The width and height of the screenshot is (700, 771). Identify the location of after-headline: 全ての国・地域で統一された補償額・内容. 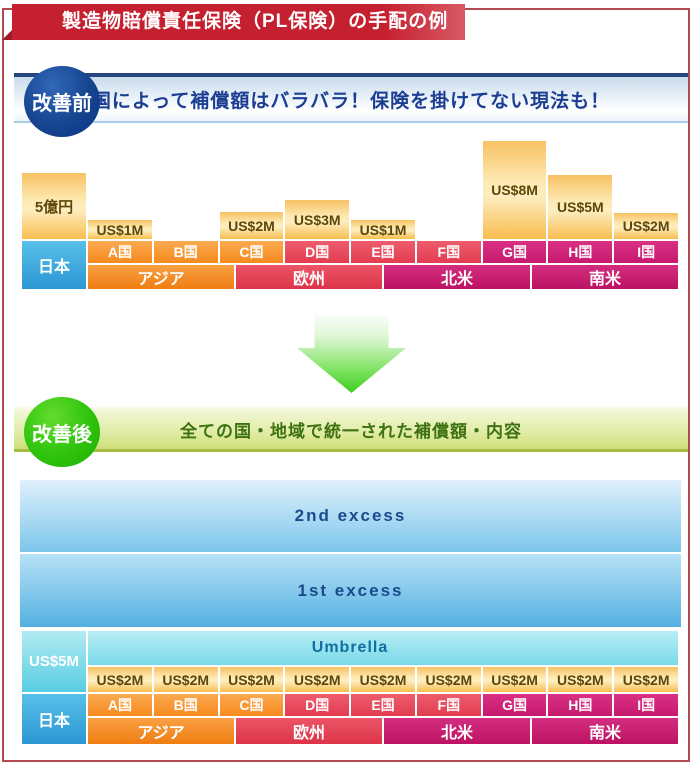
(351, 431).